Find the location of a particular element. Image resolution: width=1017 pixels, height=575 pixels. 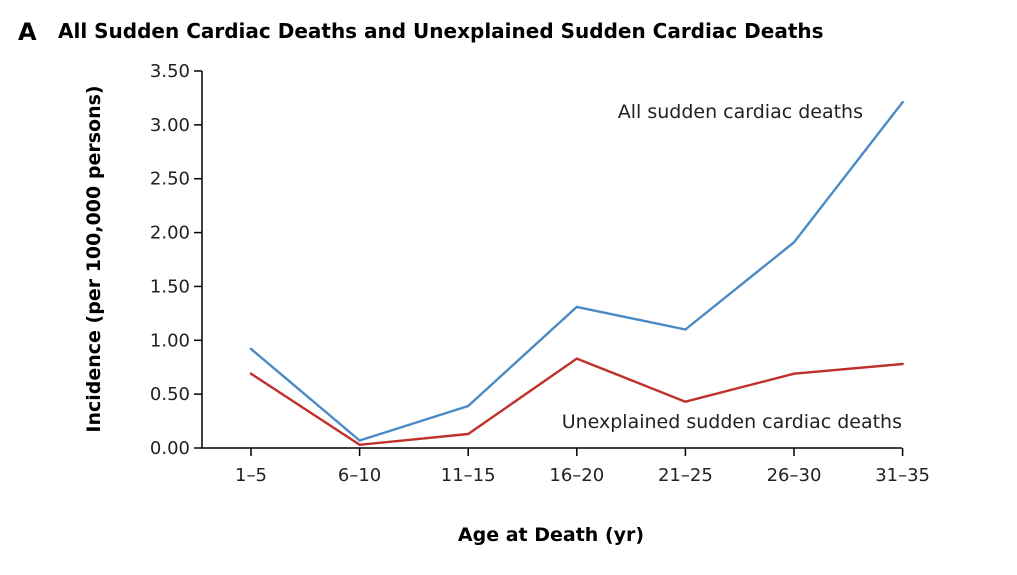

panel-letter: A is located at coordinates (27, 32).